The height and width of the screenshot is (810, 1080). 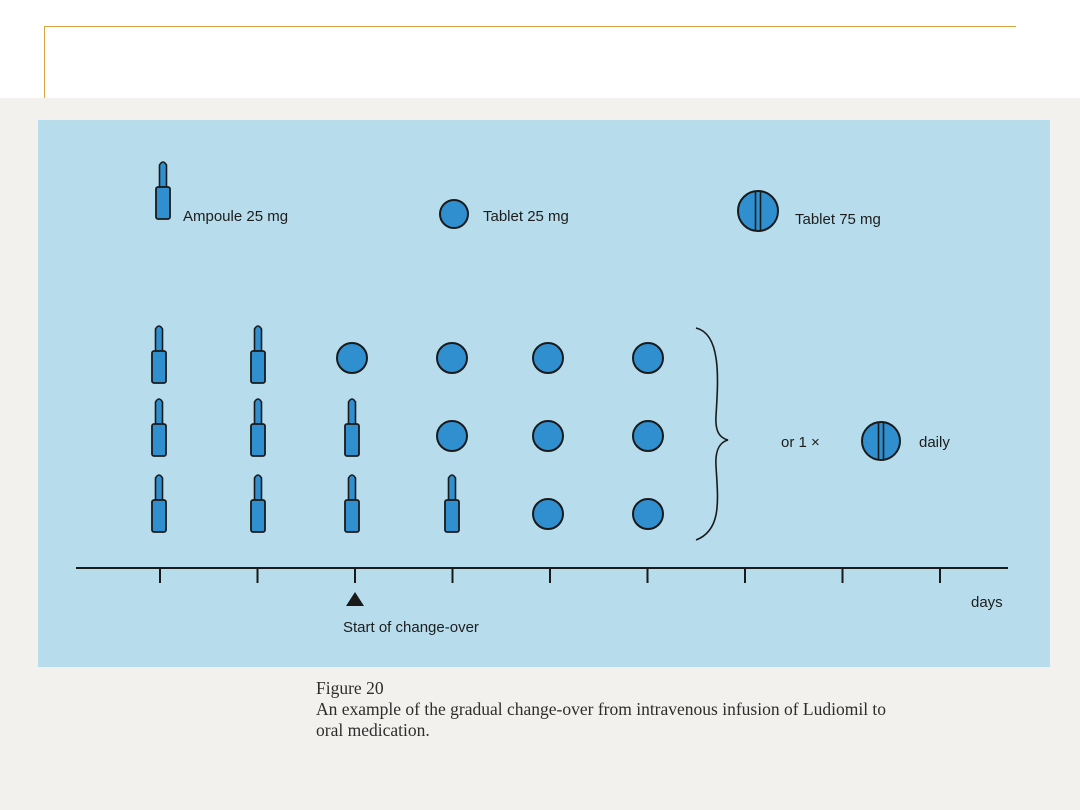 I want to click on axis-ticks, so click(x=550, y=575).